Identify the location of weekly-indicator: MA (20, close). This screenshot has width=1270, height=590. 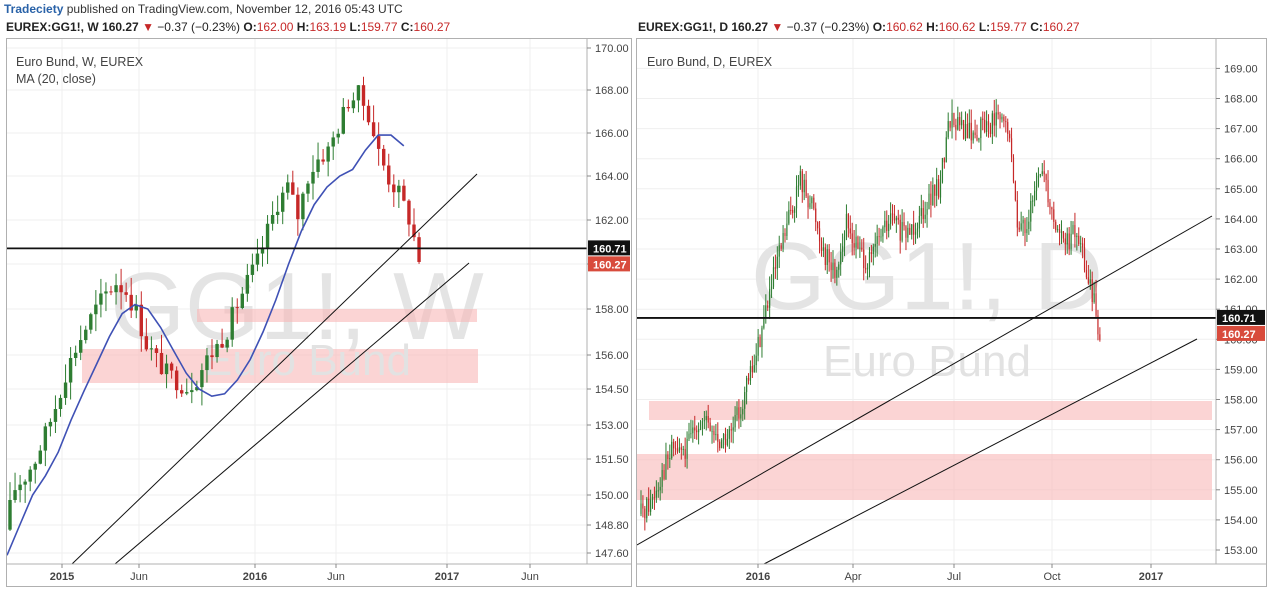
(56, 79).